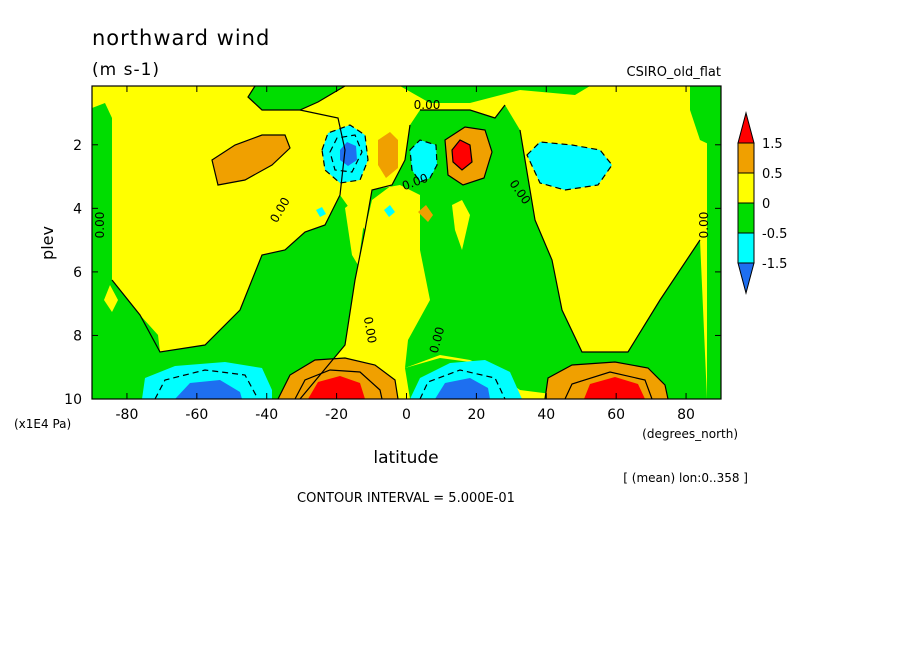 This screenshot has width=904, height=654. Describe the element at coordinates (423, 161) in the screenshot. I see `cyan-small-right` at that location.